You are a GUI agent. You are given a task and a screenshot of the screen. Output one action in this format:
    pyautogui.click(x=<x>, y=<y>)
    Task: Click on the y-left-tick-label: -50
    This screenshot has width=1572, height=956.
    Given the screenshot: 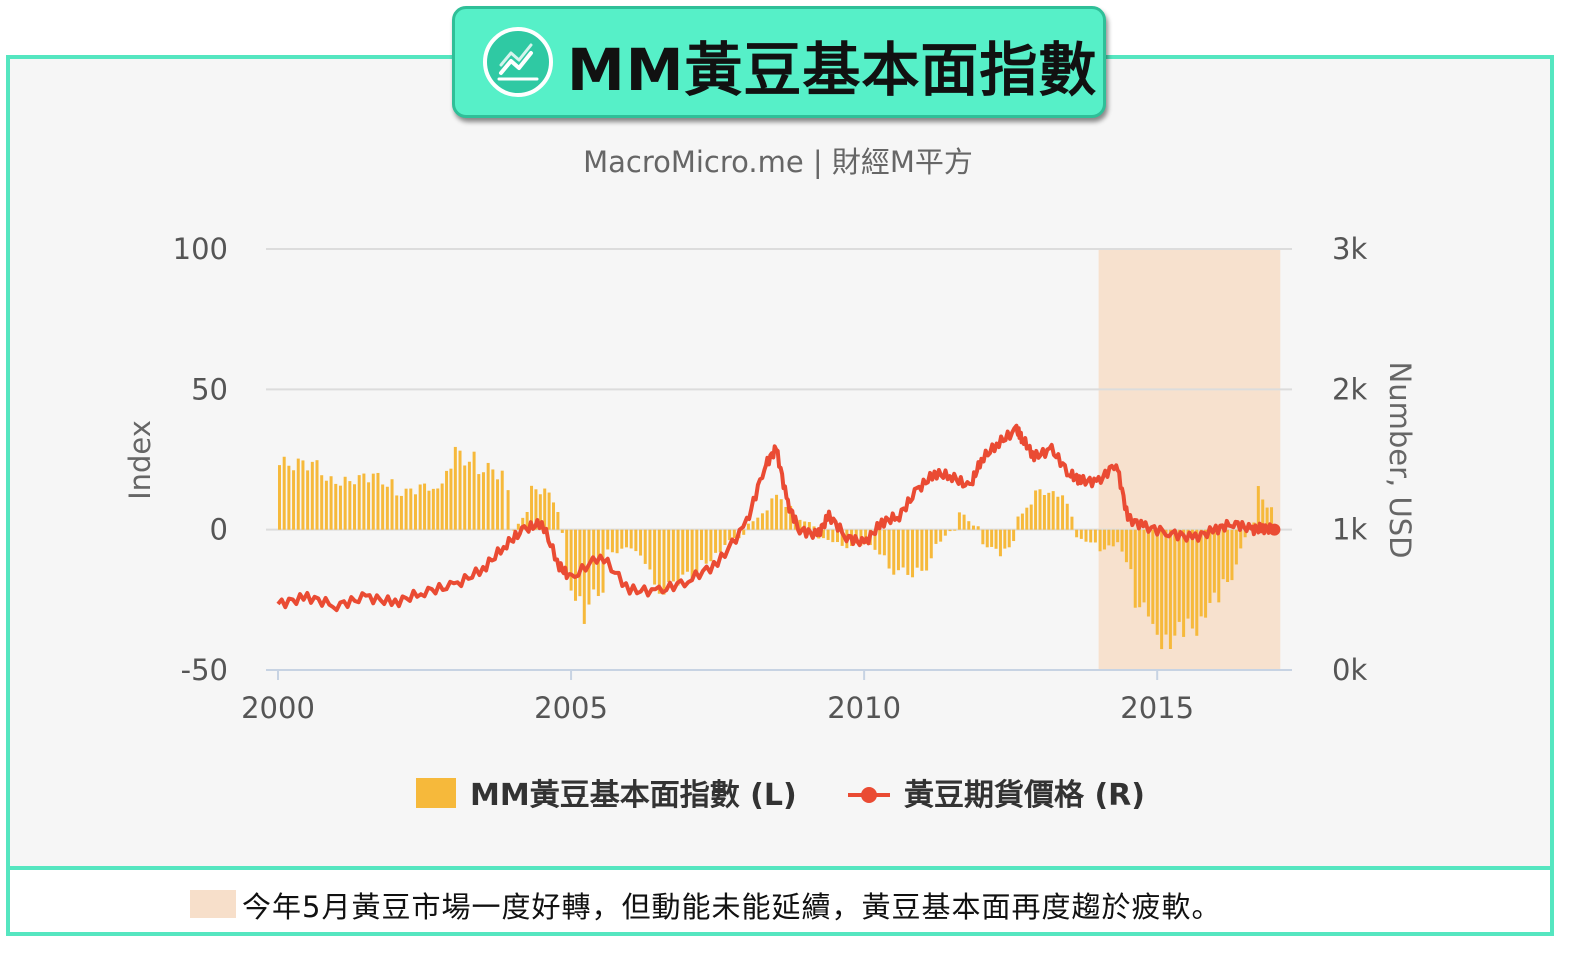 What is the action you would take?
    pyautogui.click(x=204, y=670)
    